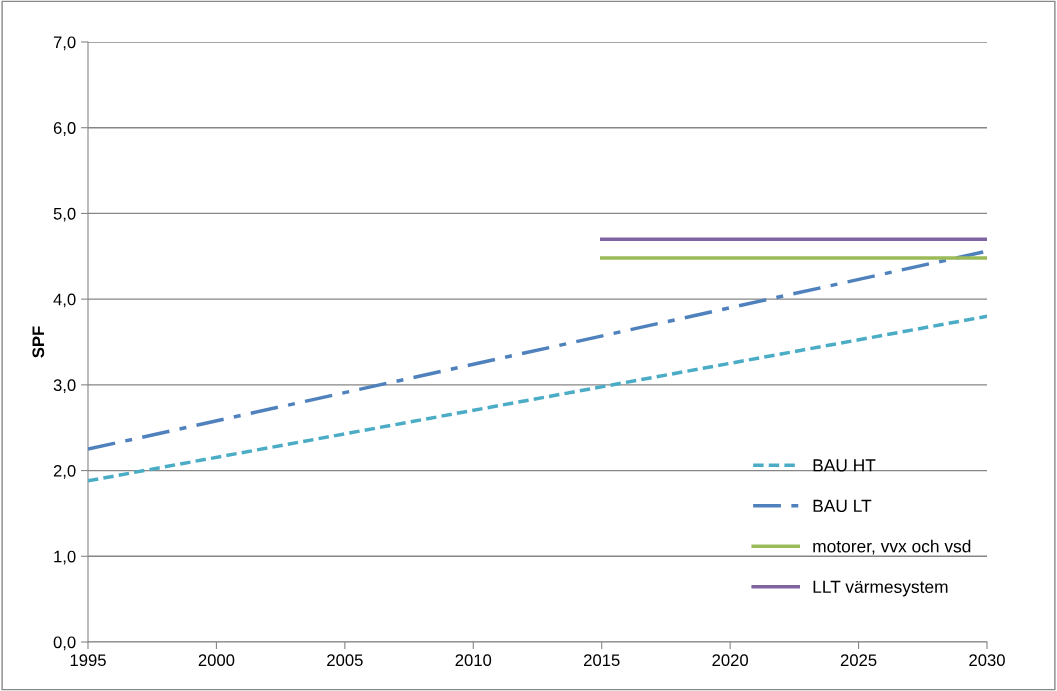 The width and height of the screenshot is (1057, 691). Describe the element at coordinates (473, 660) in the screenshot. I see `x-tick-label: 2010` at that location.